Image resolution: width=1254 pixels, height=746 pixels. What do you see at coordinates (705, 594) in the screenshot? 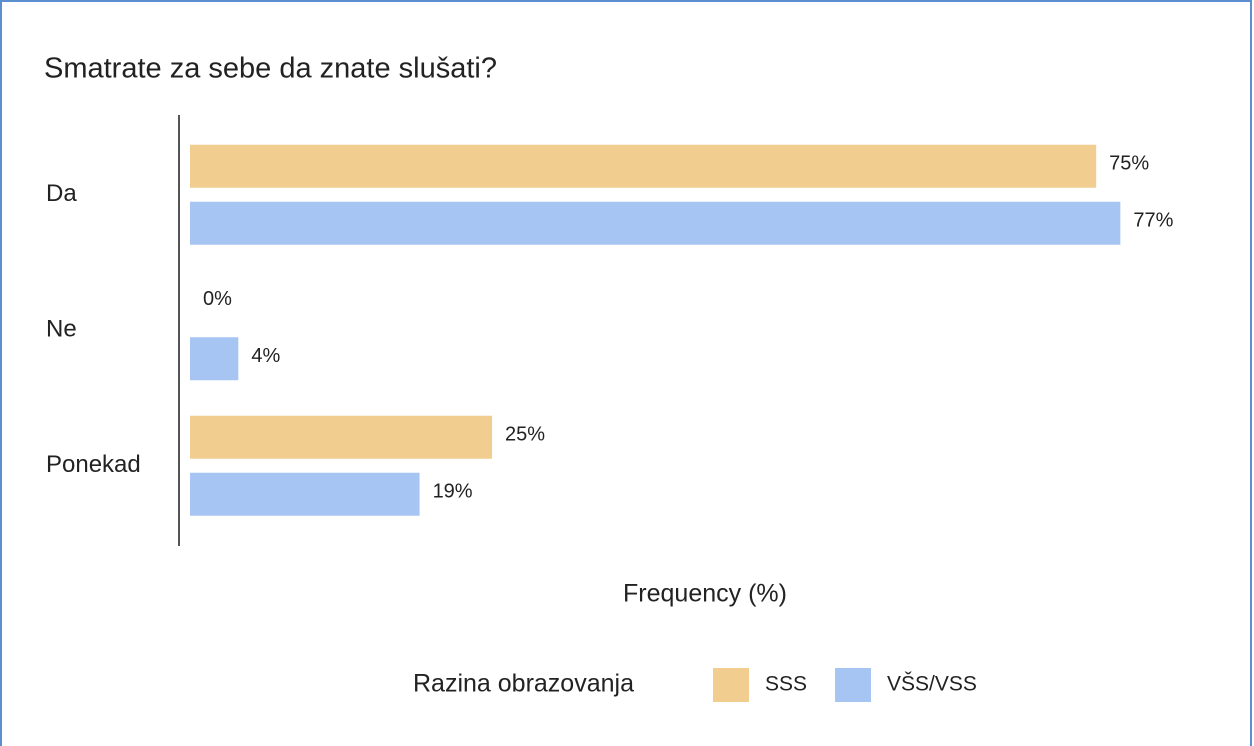
I see `x-axis-label: Frequency (%)` at bounding box center [705, 594].